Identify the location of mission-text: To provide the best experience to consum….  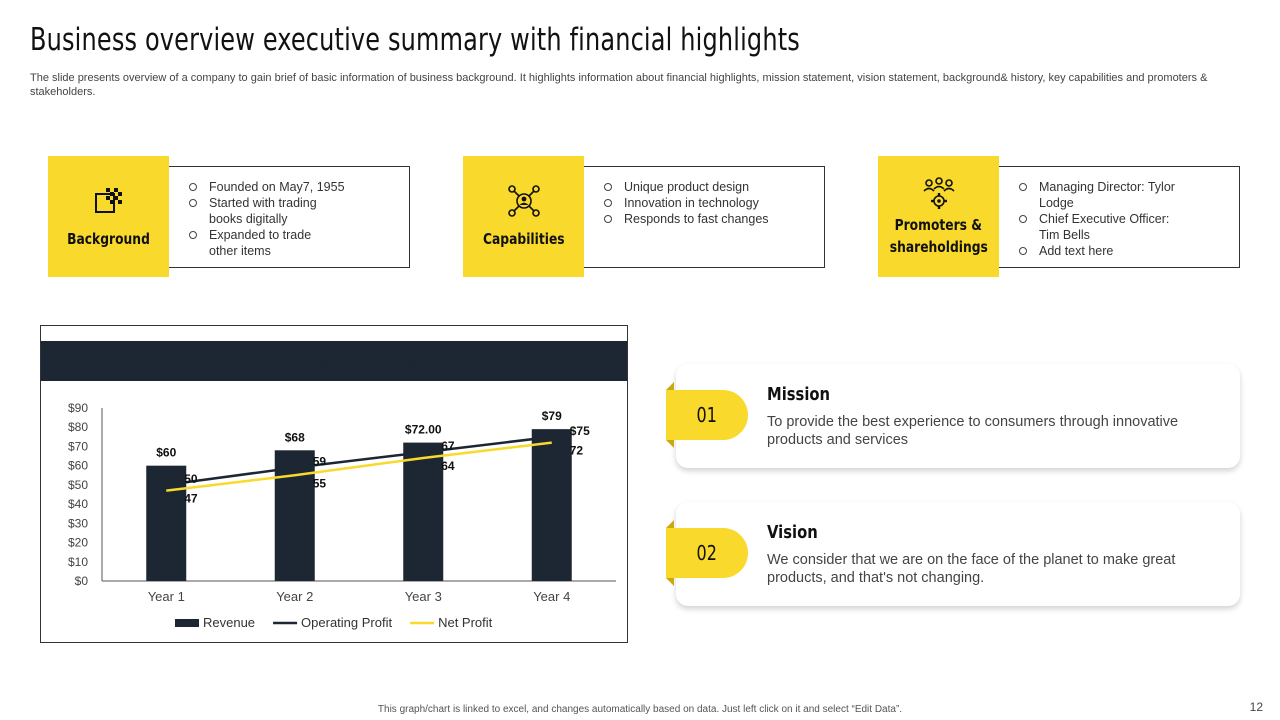
(973, 431).